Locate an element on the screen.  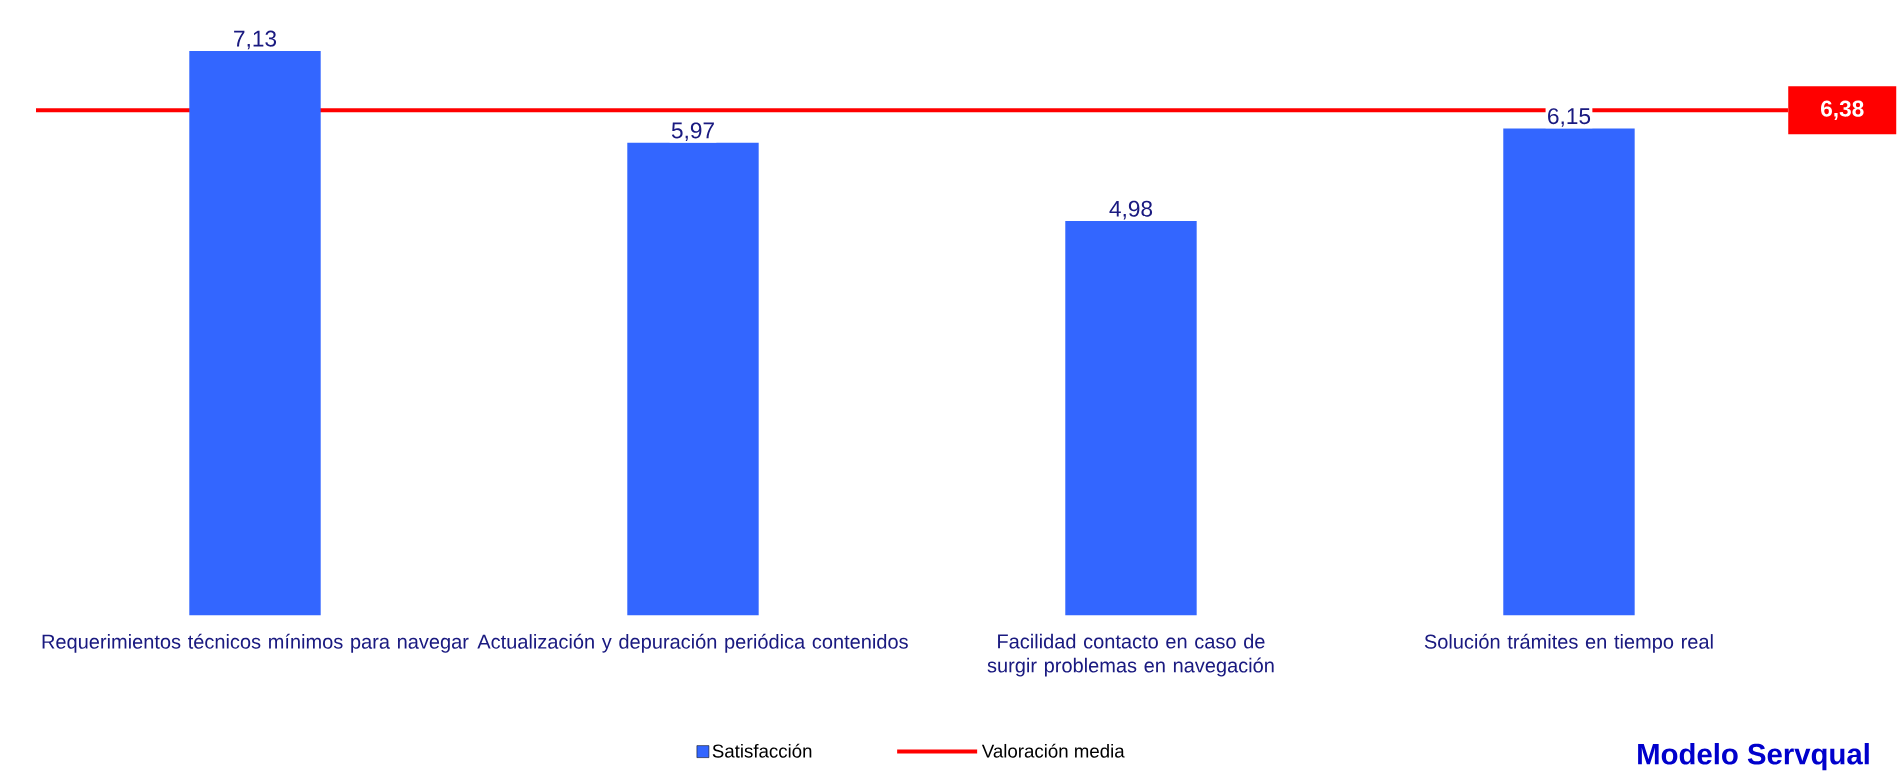
x-tick-label: Requerimientos técnicos mínimos para navegar is located at coordinates (255, 643).